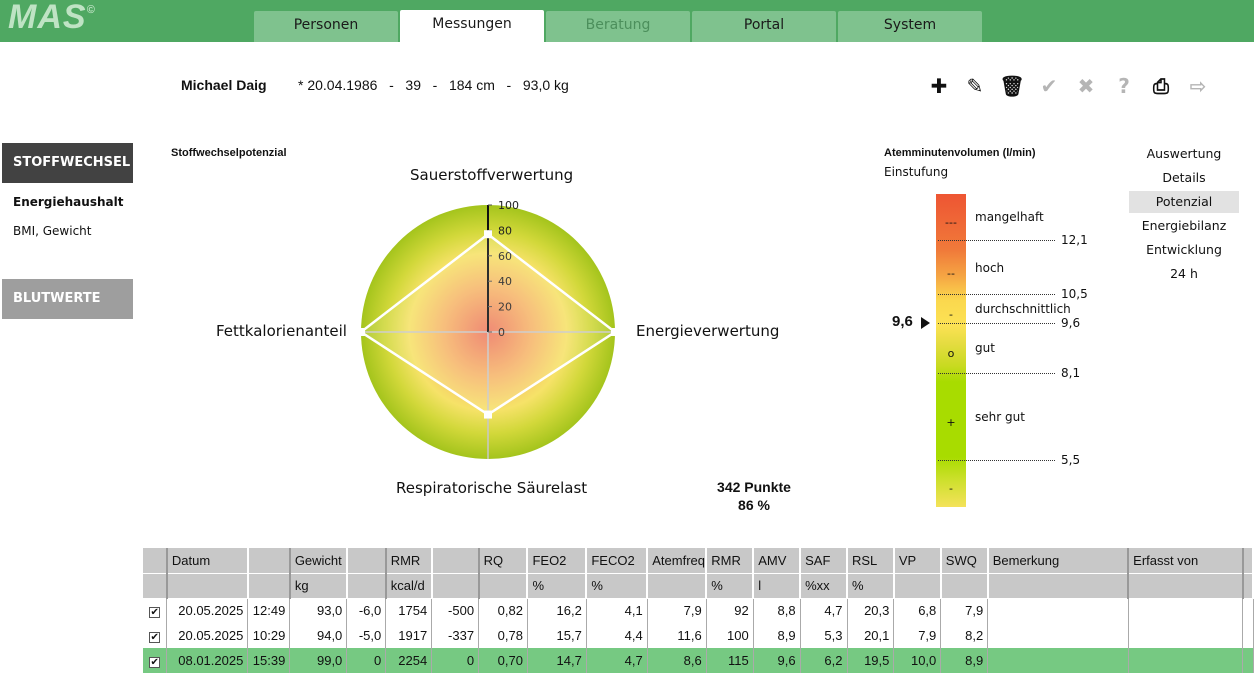 Image resolution: width=1254 pixels, height=675 pixels. I want to click on close-icon: ✖, so click(1086, 86).